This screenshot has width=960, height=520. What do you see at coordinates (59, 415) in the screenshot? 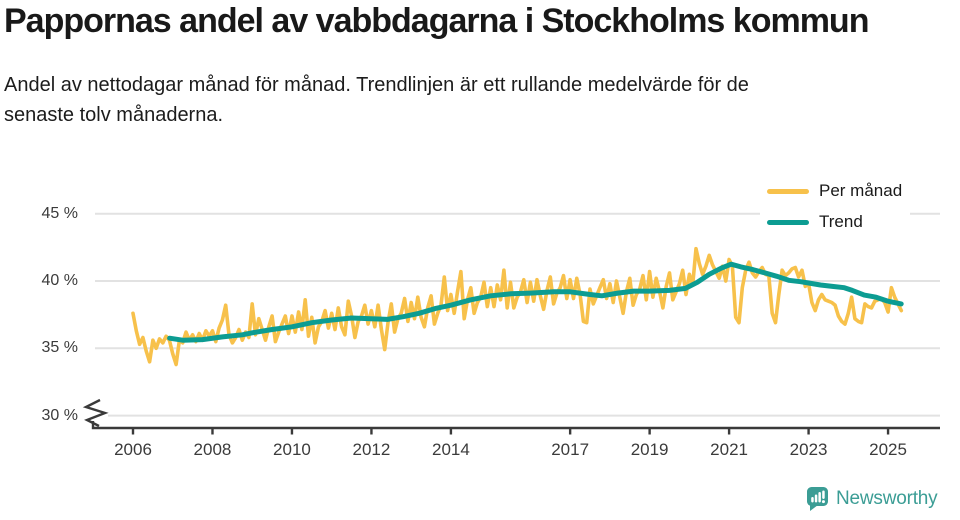
I see `y-axis-tick-label-30: 30 %` at bounding box center [59, 415].